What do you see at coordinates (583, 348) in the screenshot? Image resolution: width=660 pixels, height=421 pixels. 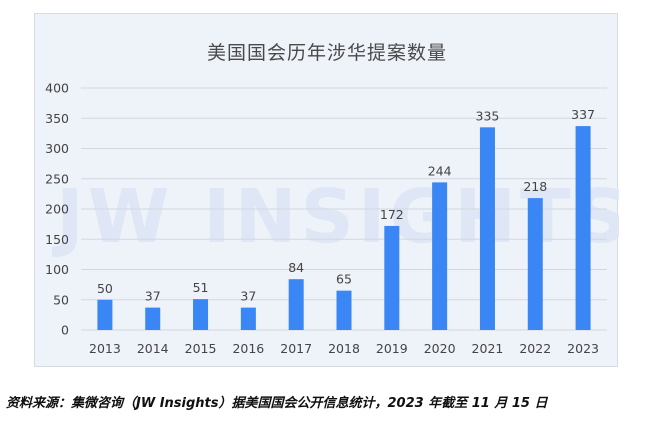 I see `x-tick-label: 2023` at bounding box center [583, 348].